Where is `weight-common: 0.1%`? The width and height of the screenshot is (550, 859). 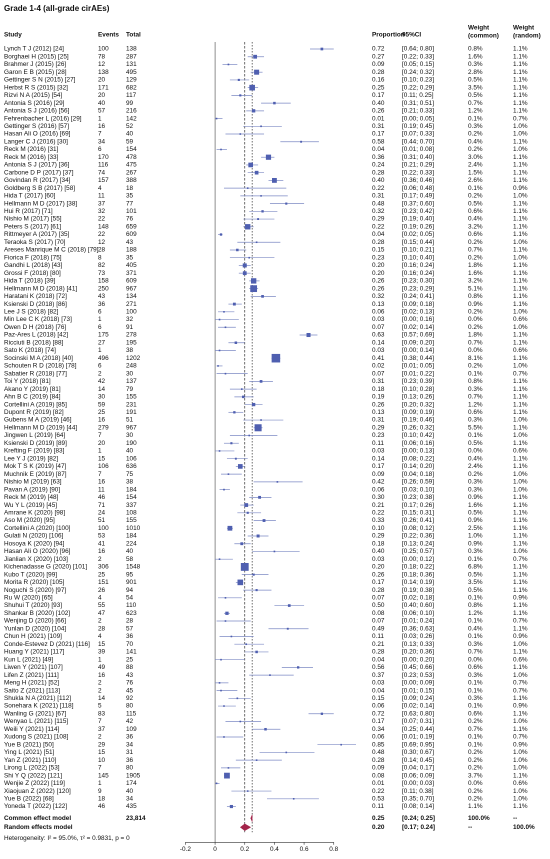
weight-common: 0.1% is located at coordinates (475, 598).